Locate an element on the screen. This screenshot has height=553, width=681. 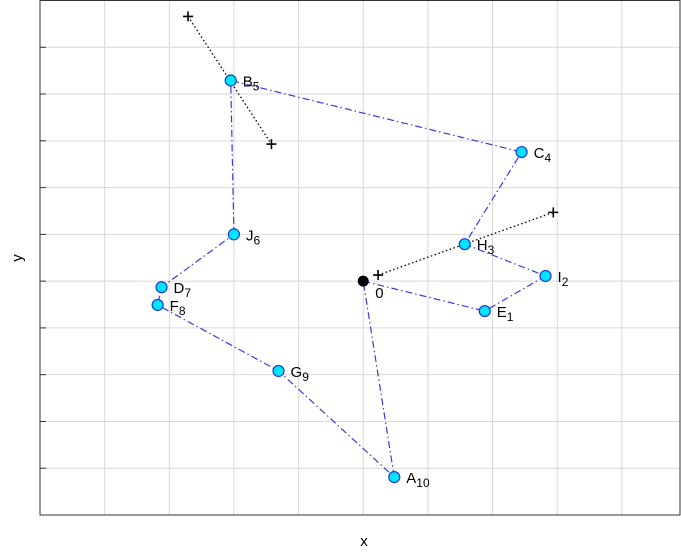
stop-label: F8 is located at coordinates (178, 308).